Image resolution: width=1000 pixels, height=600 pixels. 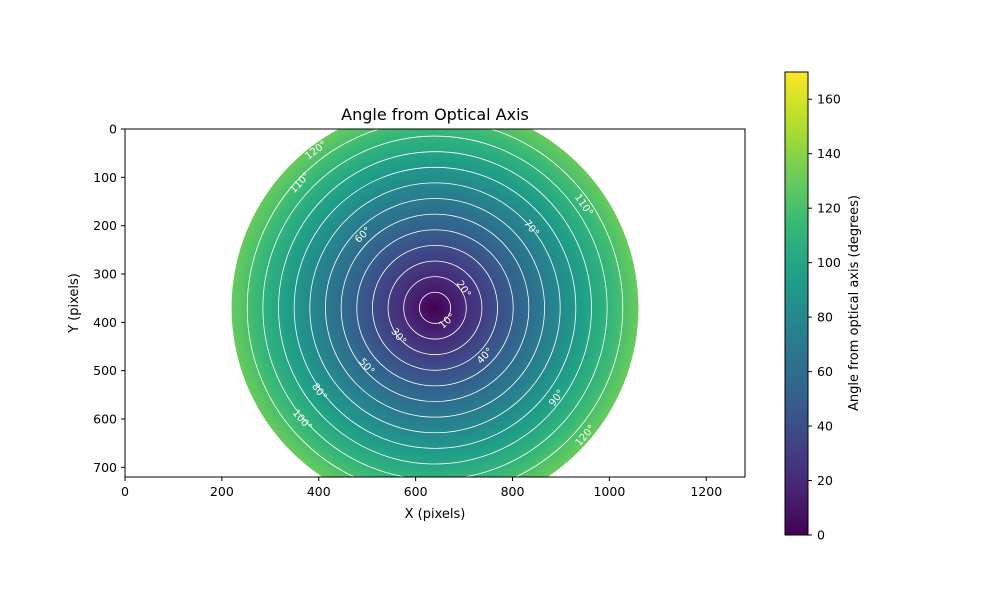 I want to click on colorbar-tick-label: 80, so click(x=825, y=317).